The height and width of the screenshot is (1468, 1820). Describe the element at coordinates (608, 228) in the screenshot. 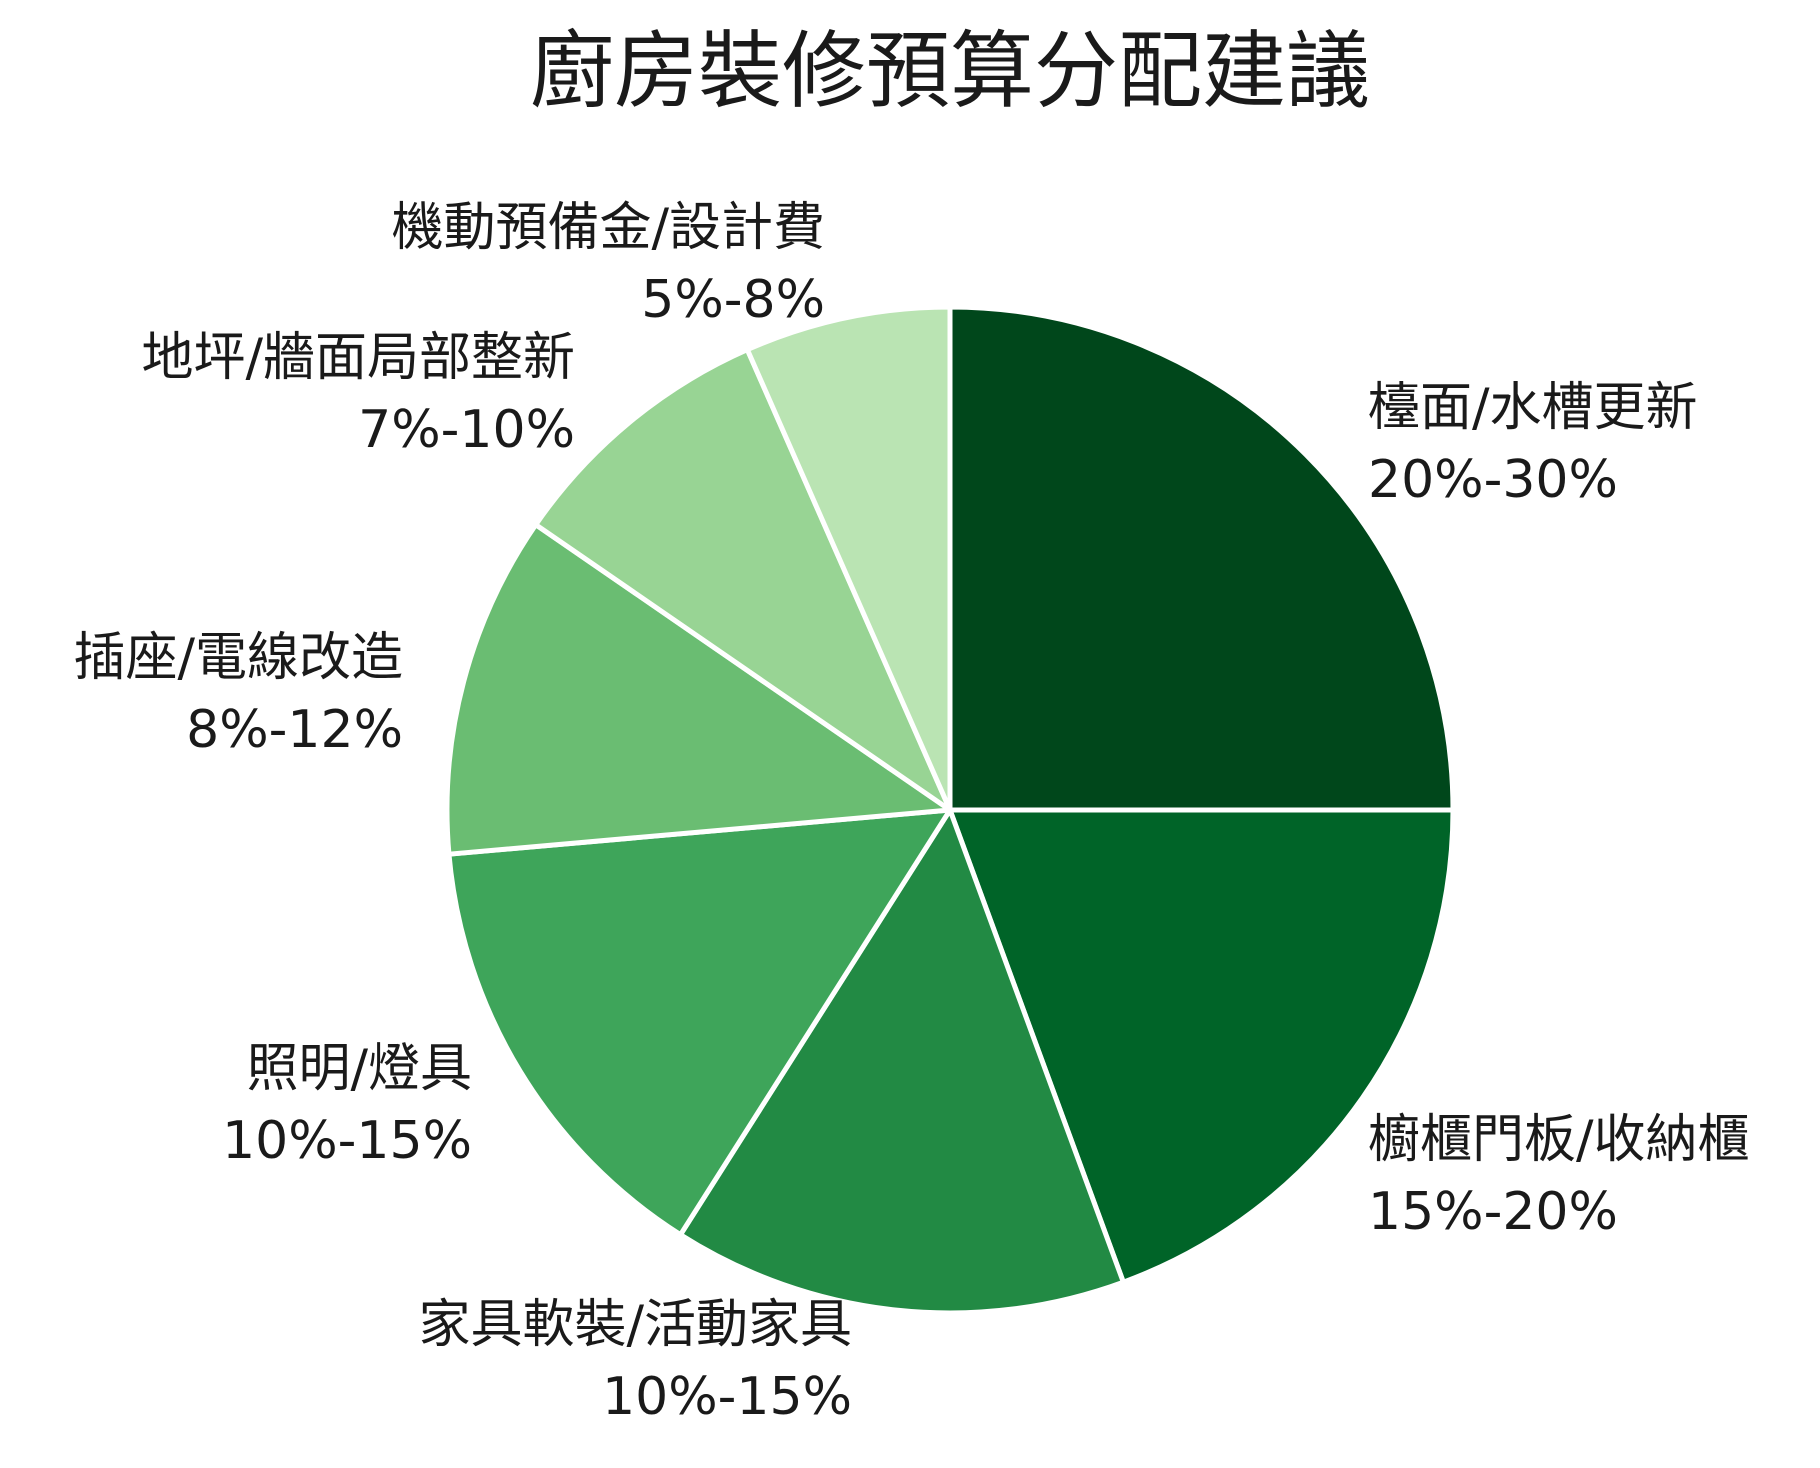

I see `slice-label-name: 機動預備金/設計費` at that location.